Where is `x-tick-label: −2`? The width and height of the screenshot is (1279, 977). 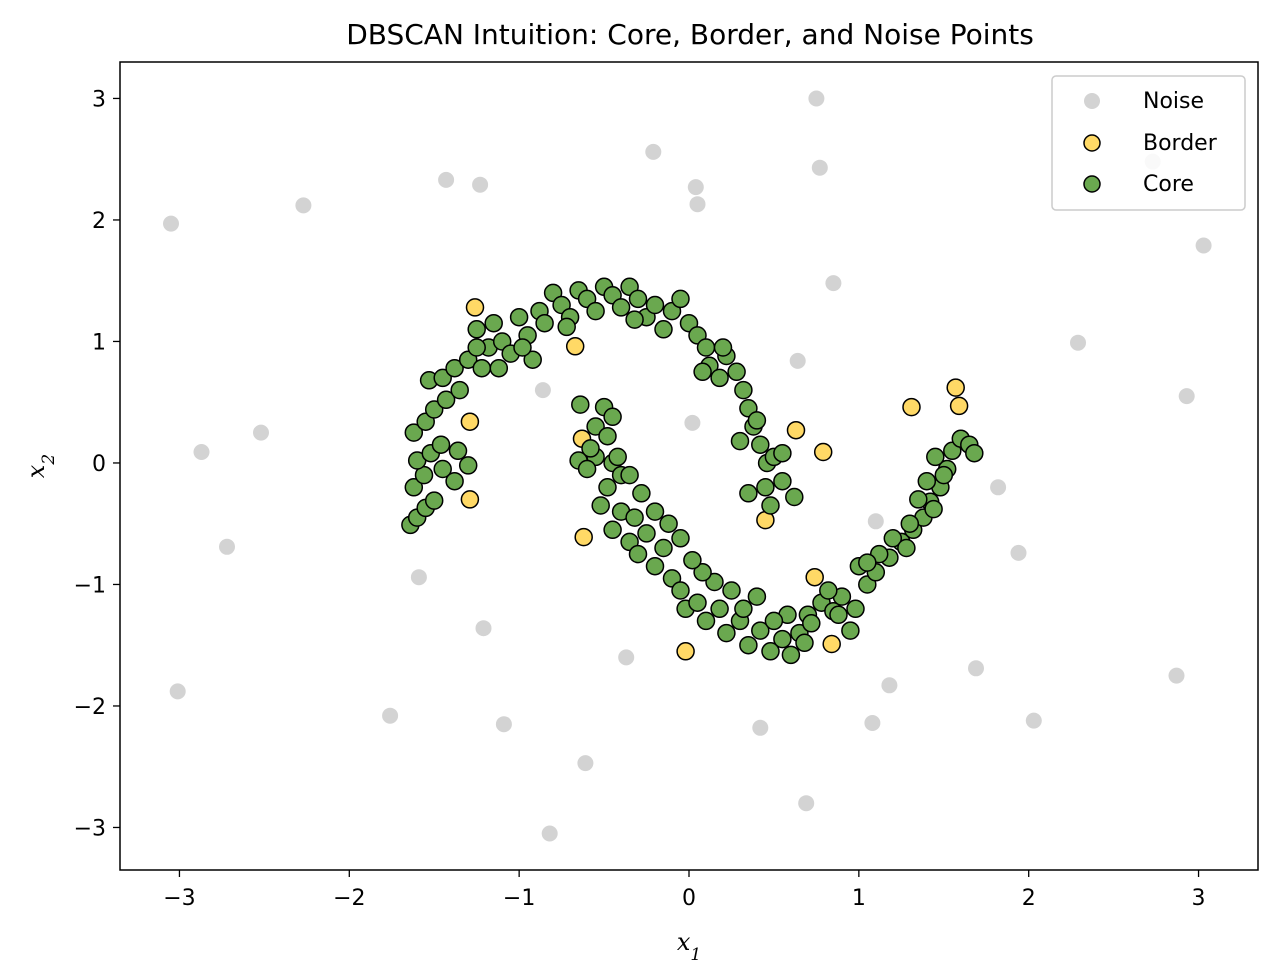
x-tick-label: −2 is located at coordinates (349, 898).